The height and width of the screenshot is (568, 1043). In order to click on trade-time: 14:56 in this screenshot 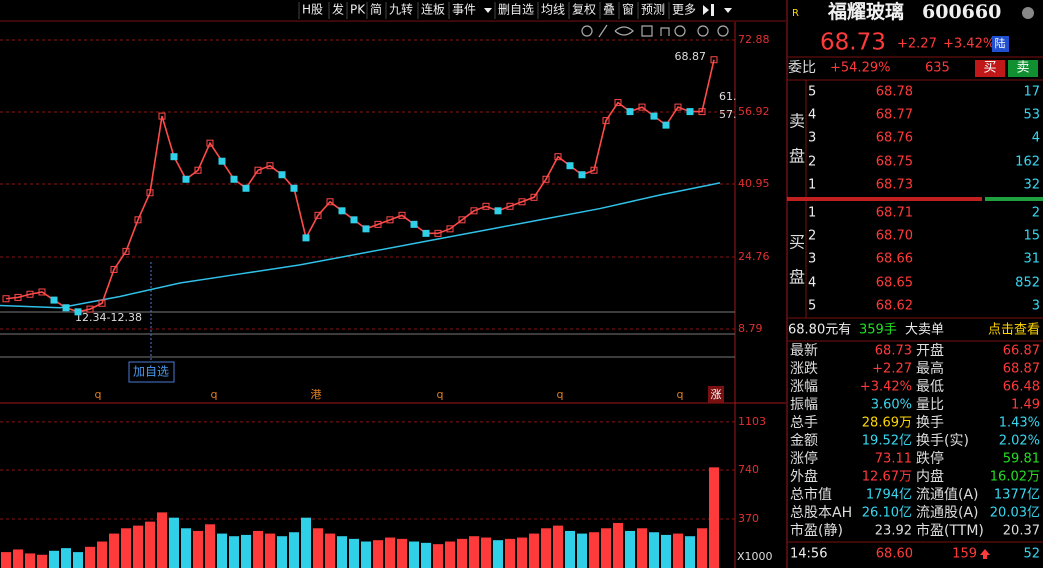, I will do `click(808, 554)`.